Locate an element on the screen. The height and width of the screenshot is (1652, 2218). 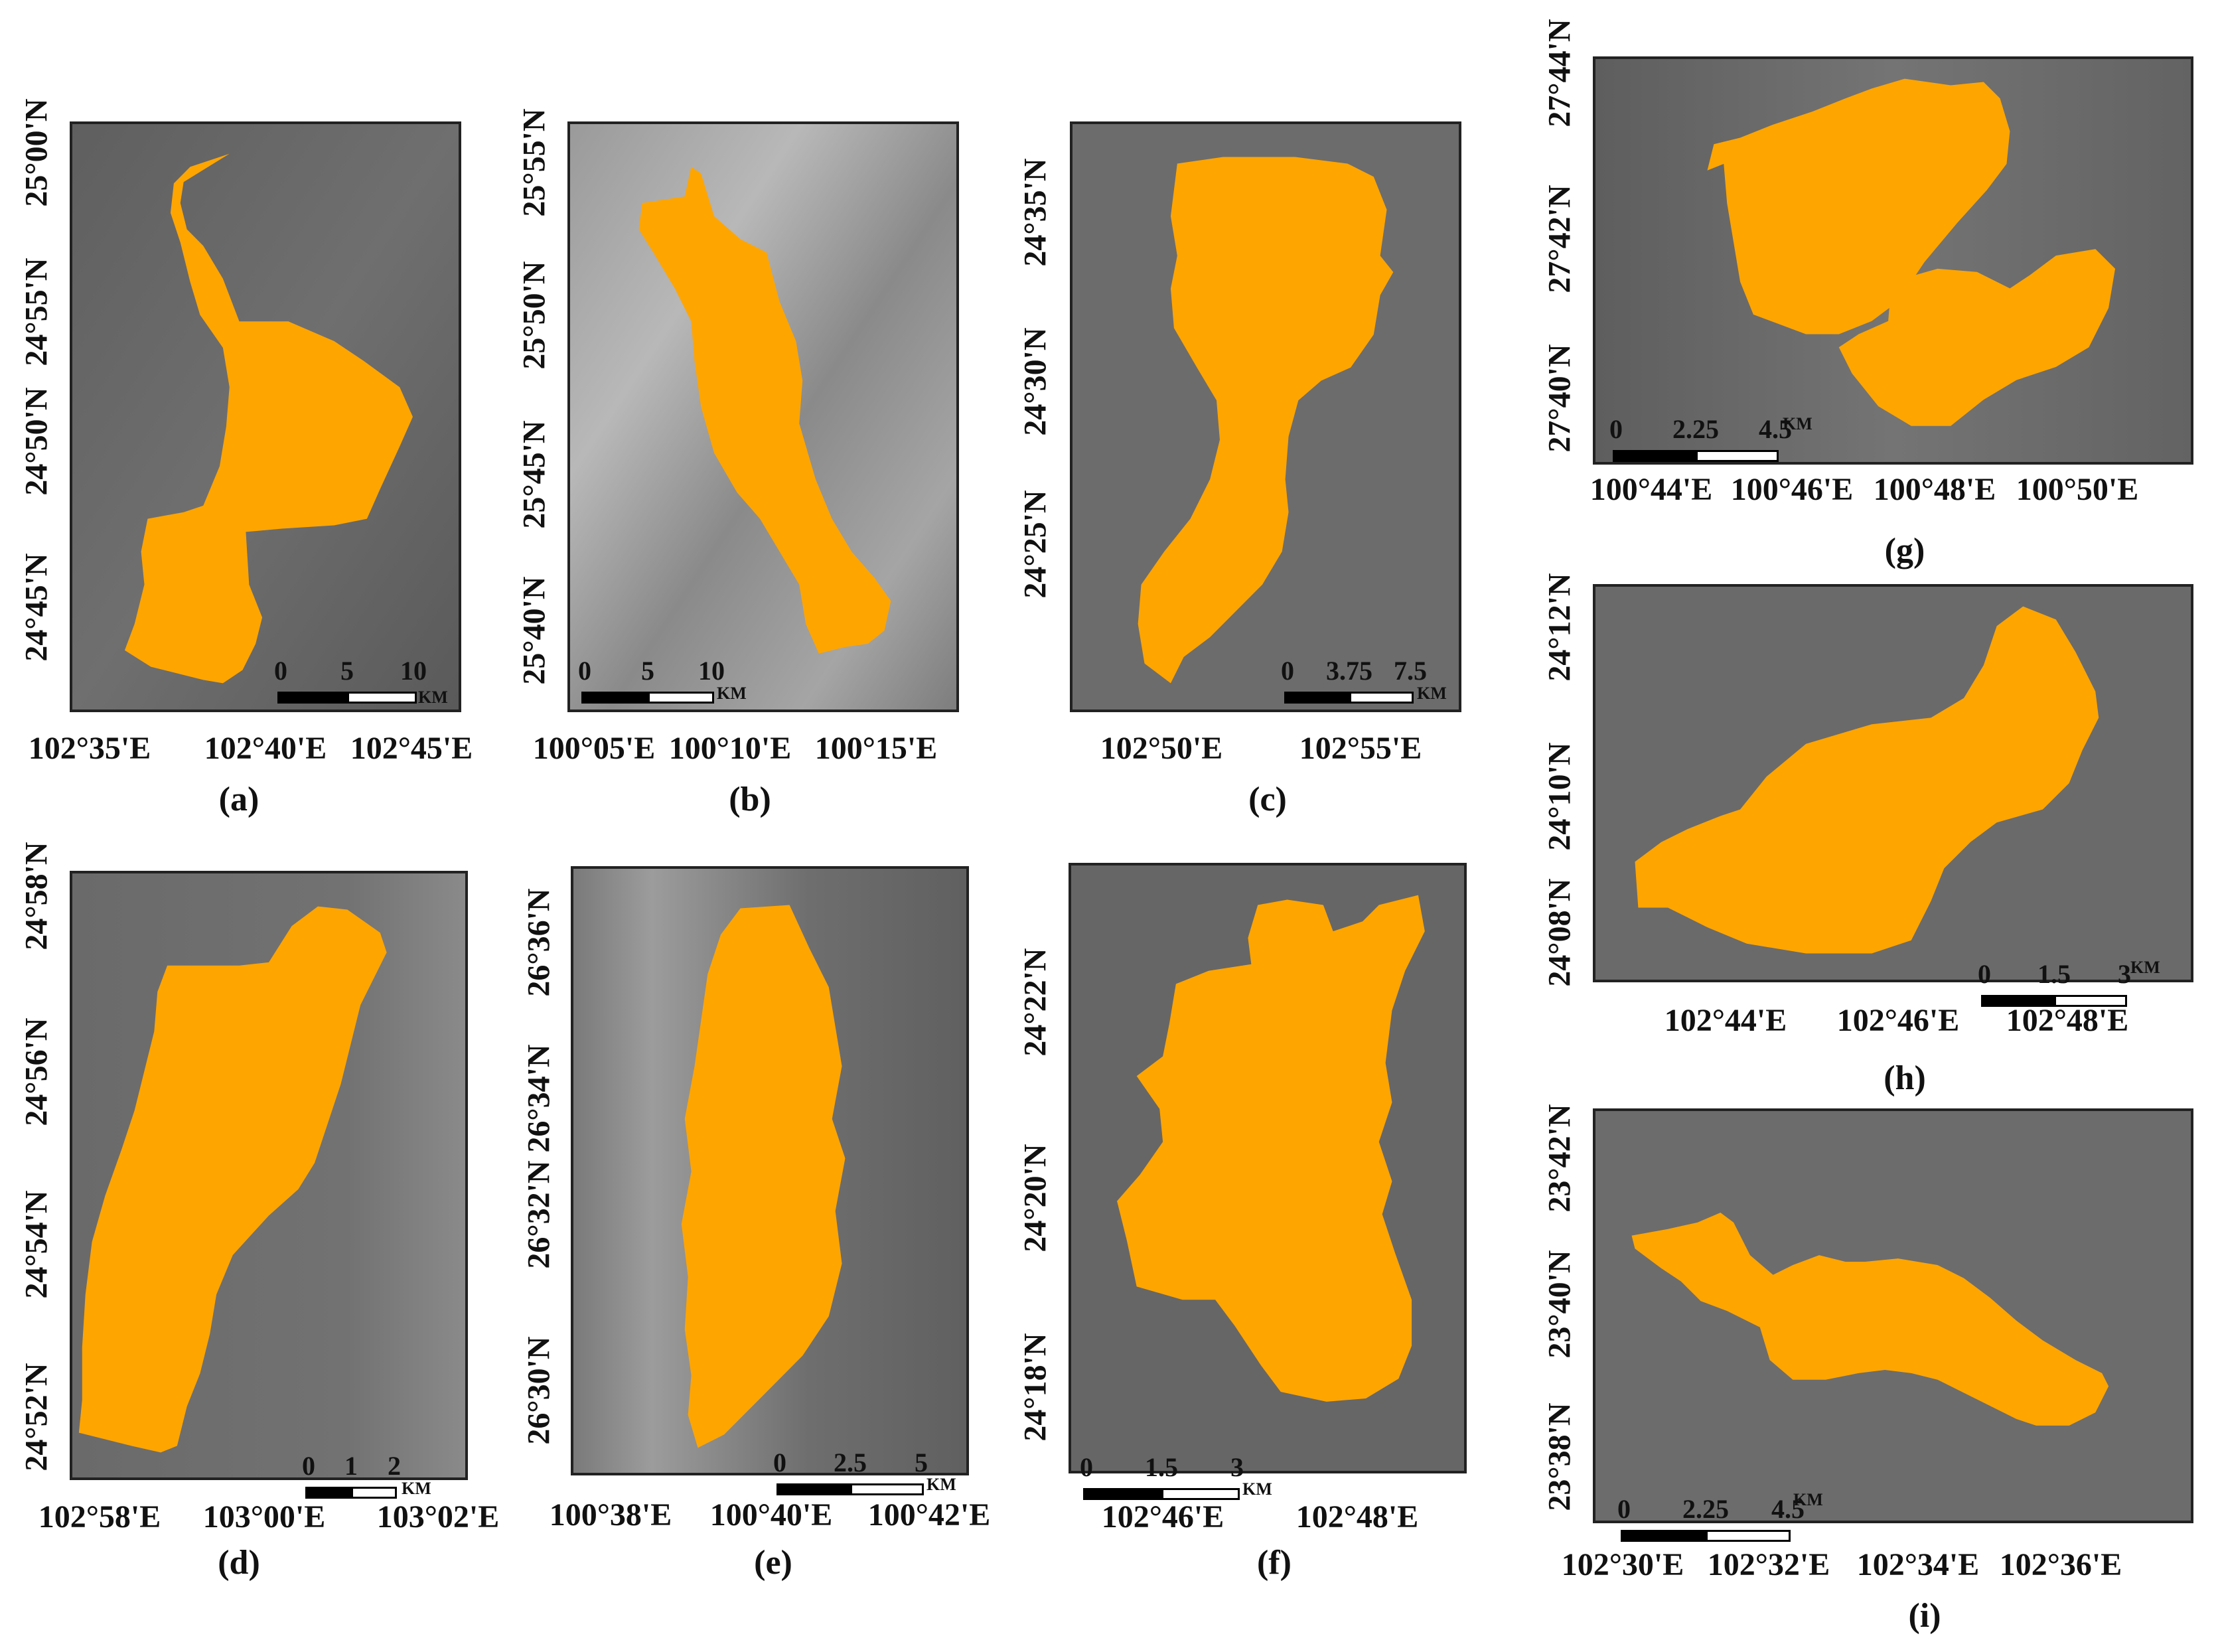
x-tick-i-0: 102°30'E is located at coordinates (1622, 1564).